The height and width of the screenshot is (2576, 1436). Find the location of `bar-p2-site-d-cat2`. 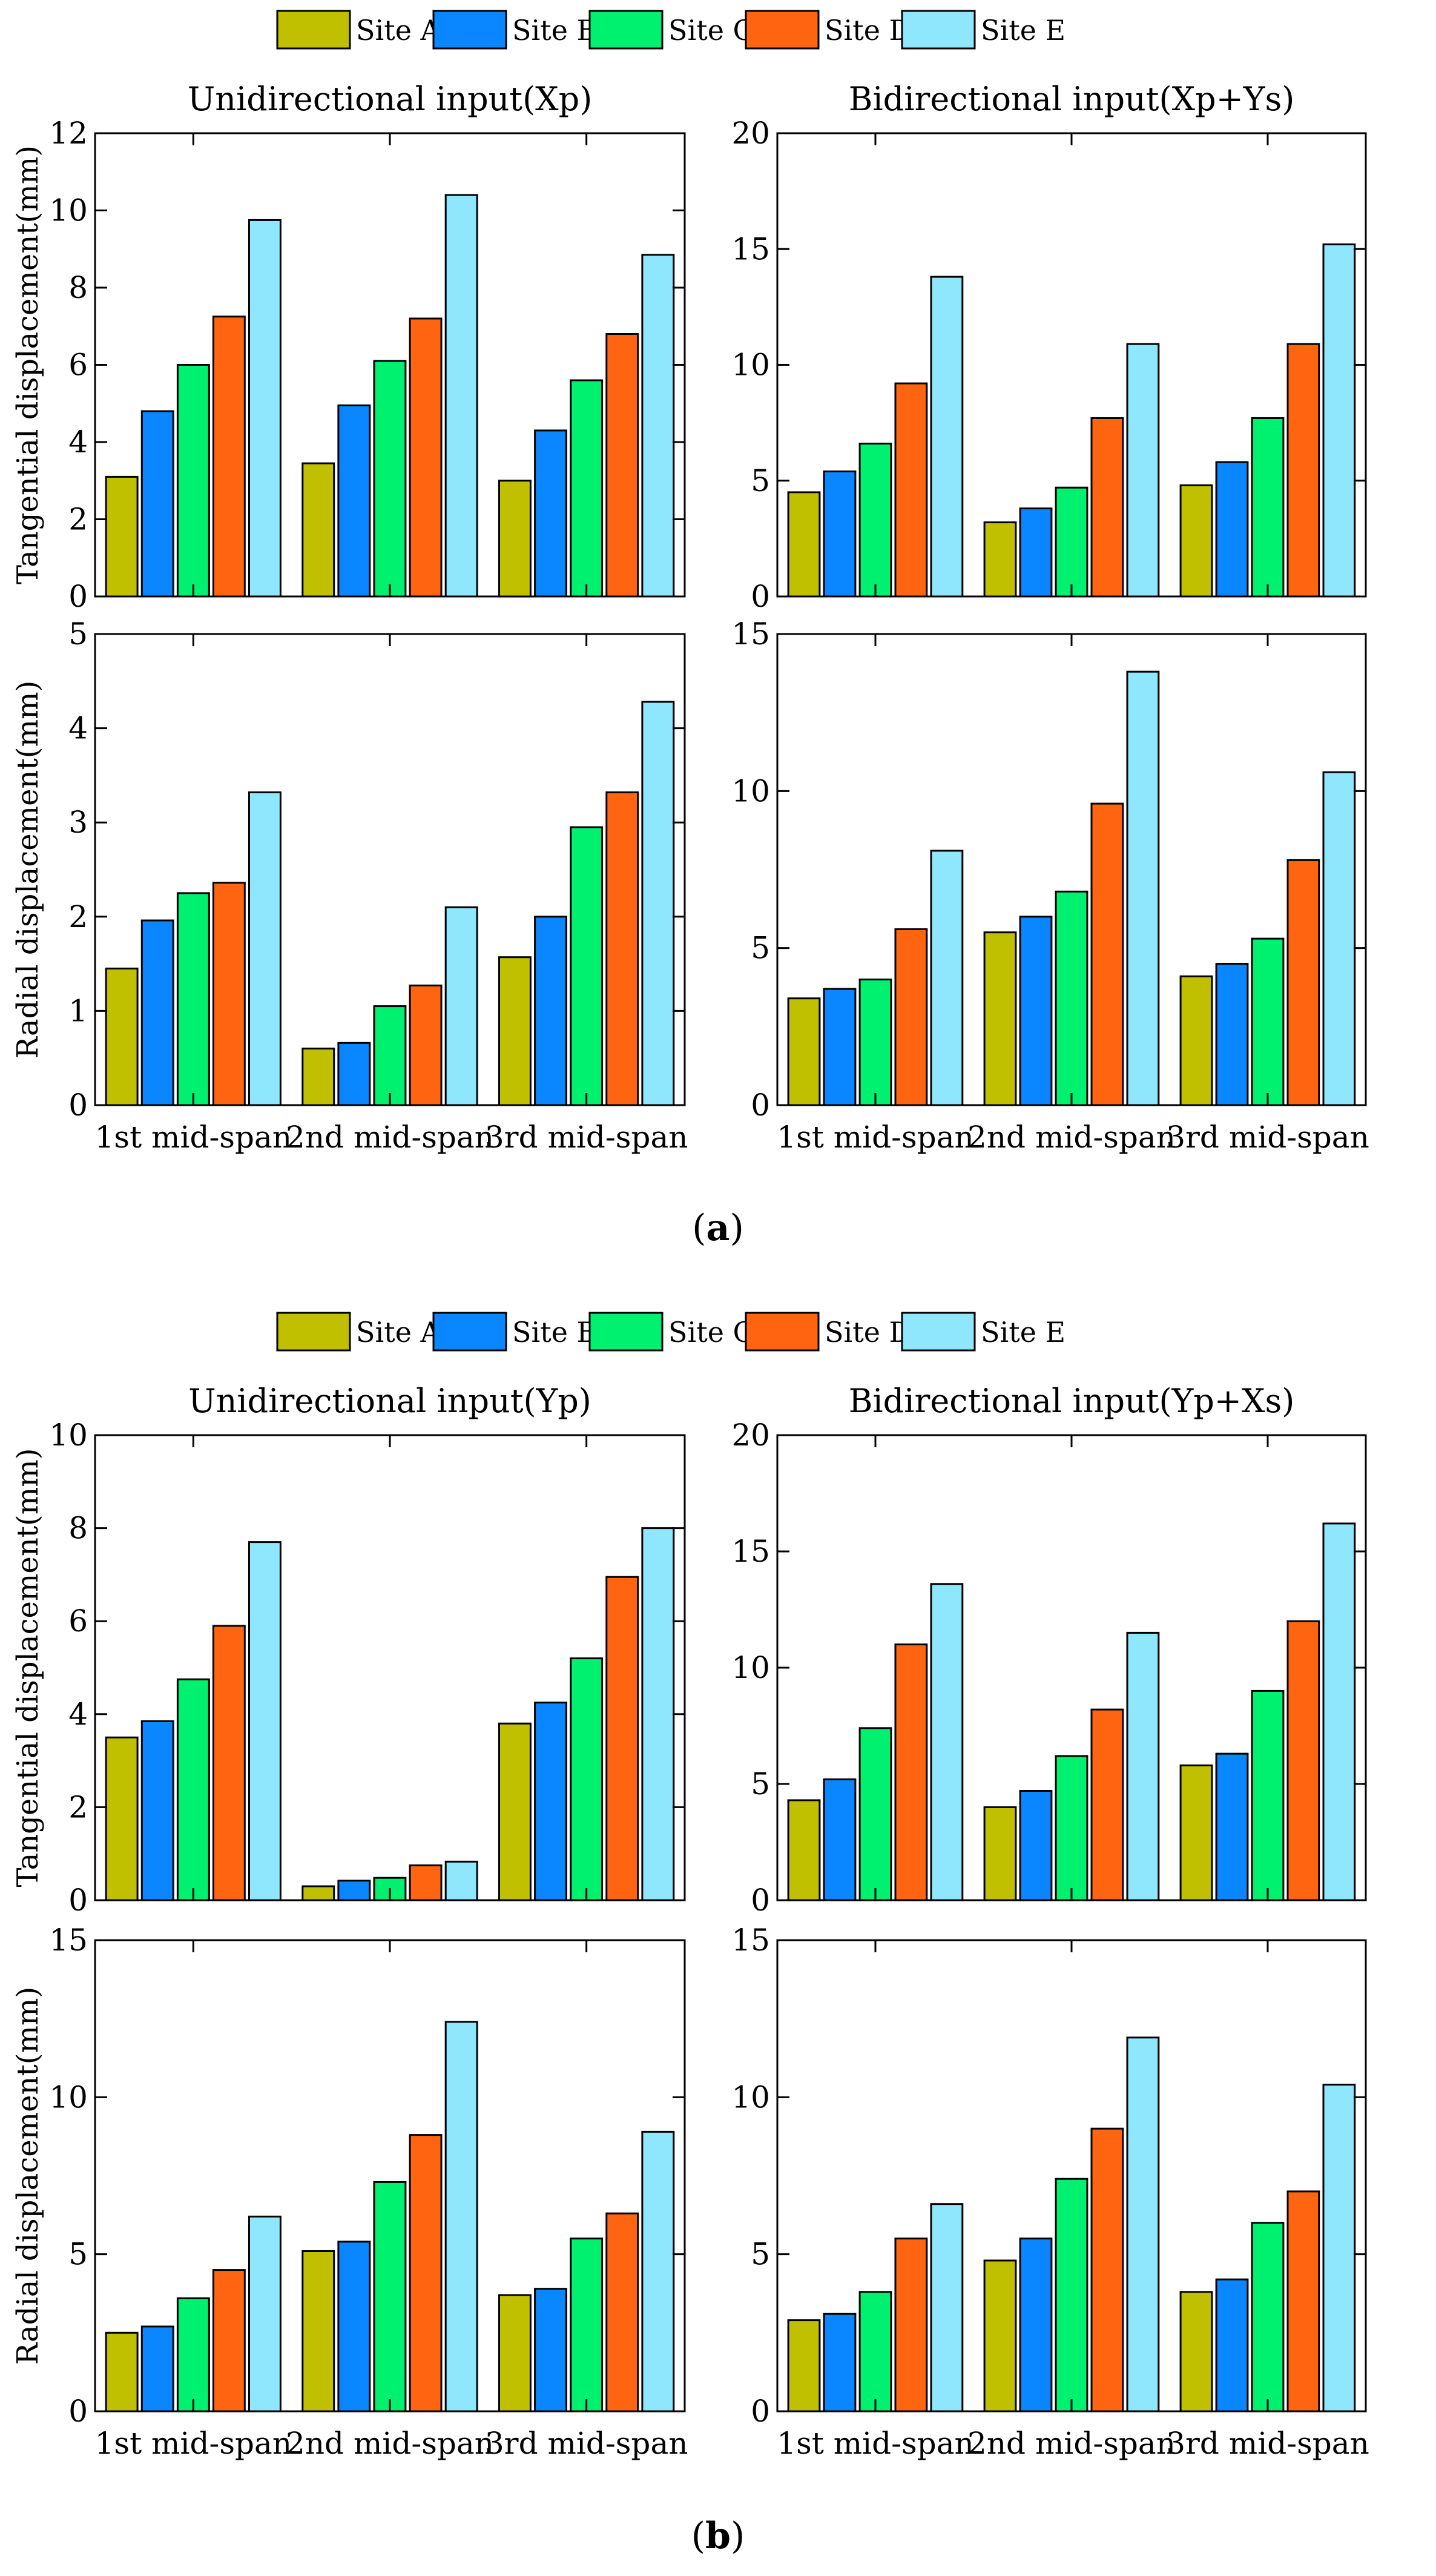

bar-p2-site-d-cat2 is located at coordinates (1107, 507).